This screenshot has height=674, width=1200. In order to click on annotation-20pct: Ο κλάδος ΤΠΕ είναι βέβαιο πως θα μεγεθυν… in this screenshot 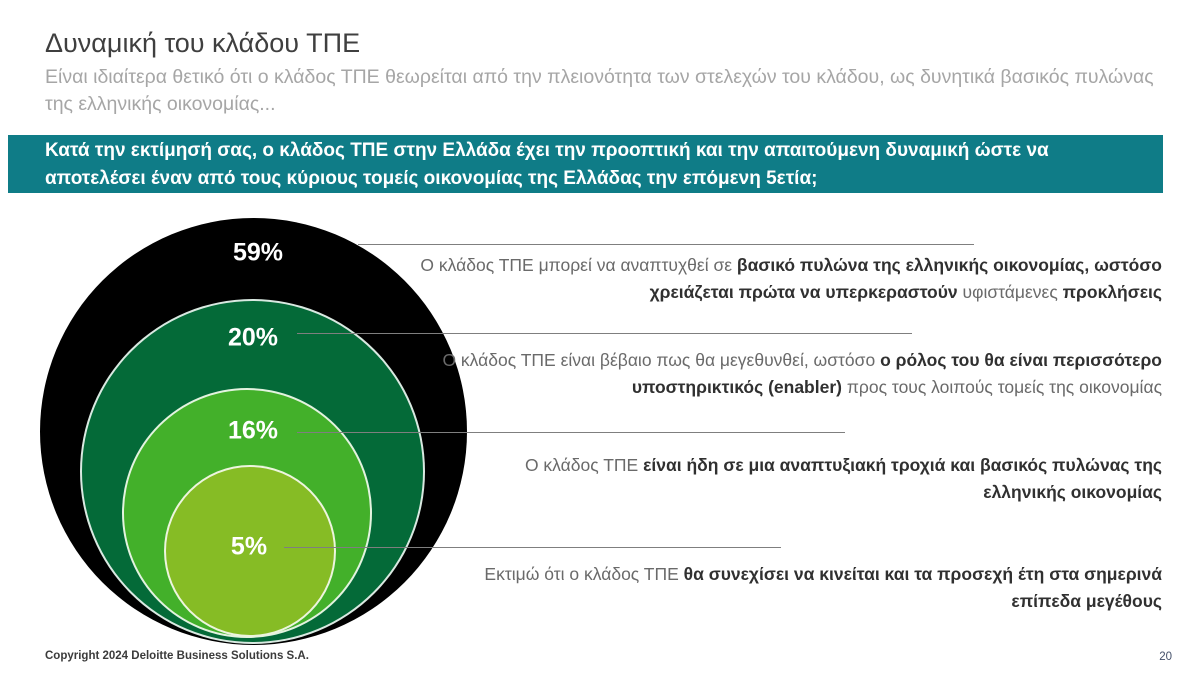, I will do `click(777, 373)`.